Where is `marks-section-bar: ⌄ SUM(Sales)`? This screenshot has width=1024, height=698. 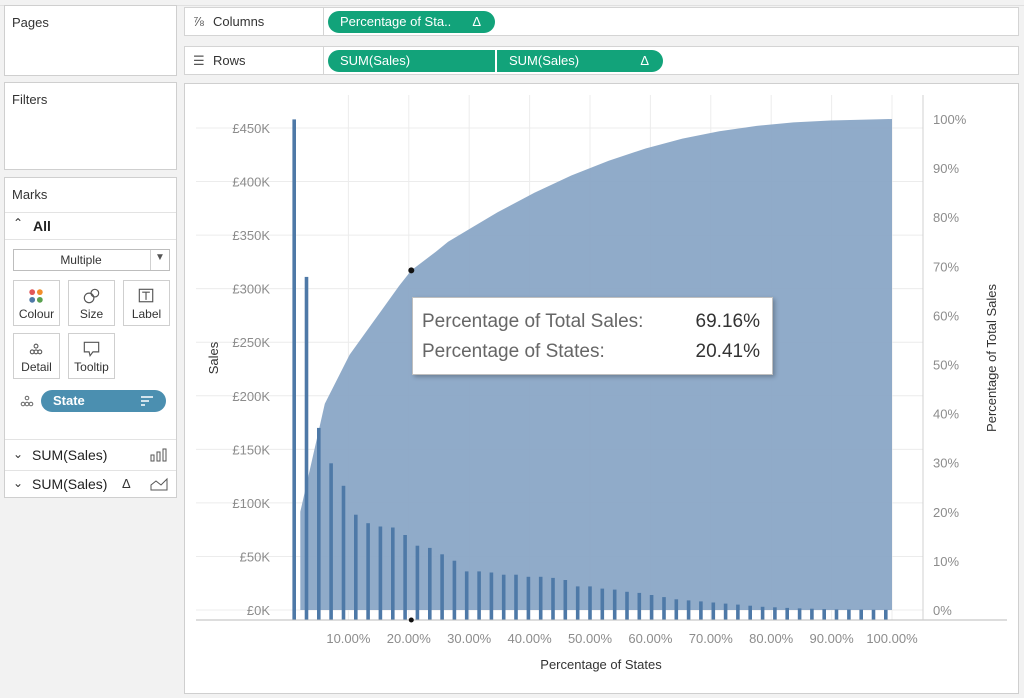
marks-section-bar: ⌄ SUM(Sales) is located at coordinates (90, 455).